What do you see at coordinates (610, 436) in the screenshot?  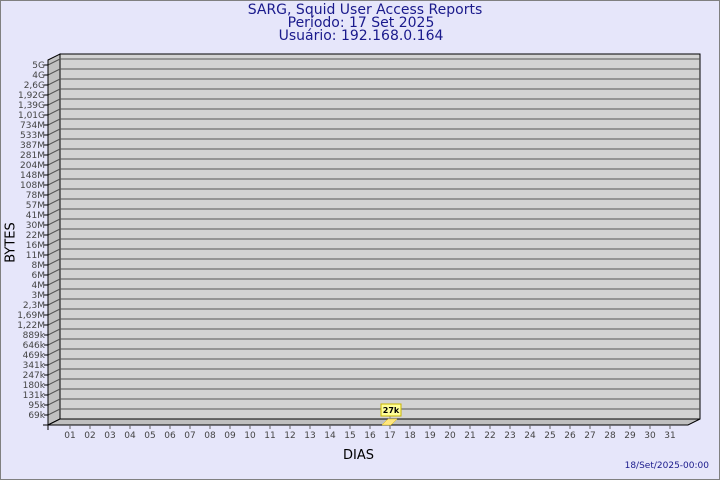 I see `x-tick-label: 28` at bounding box center [610, 436].